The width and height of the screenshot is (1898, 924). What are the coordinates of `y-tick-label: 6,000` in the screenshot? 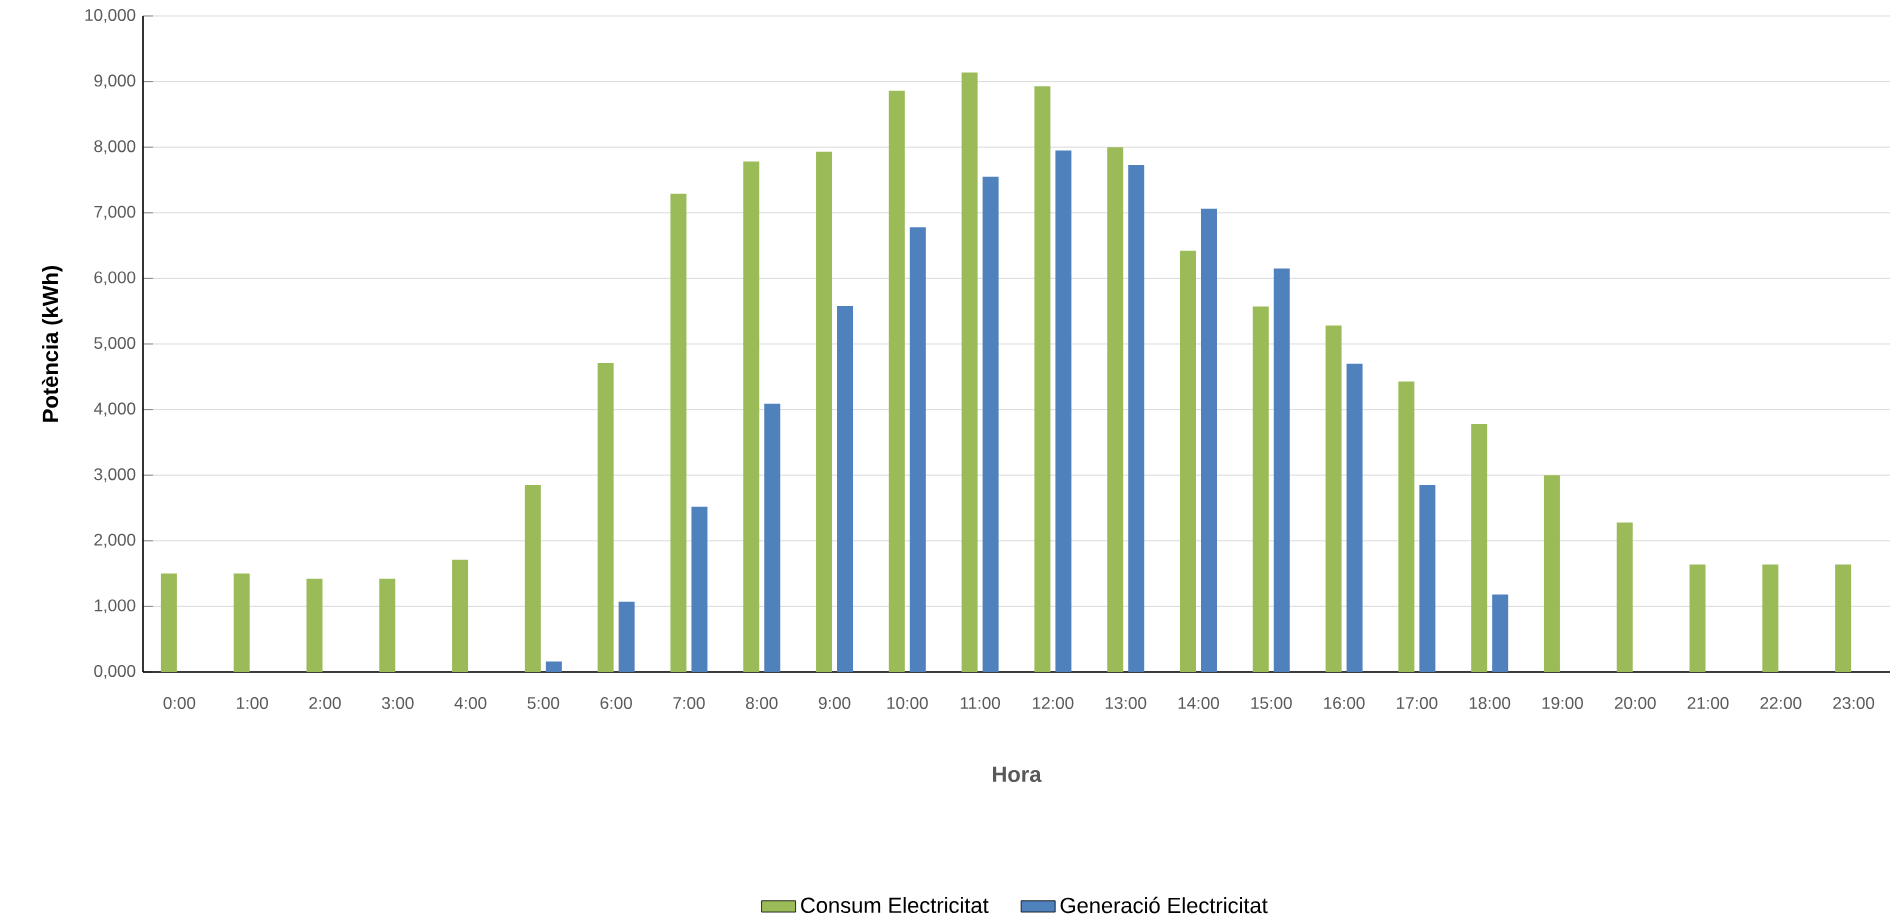 It's located at (115, 278).